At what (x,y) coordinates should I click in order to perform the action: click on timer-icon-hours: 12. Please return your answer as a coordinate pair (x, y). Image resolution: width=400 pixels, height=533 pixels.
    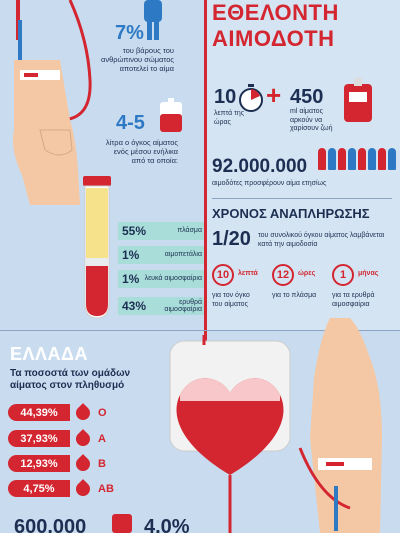
    Looking at the image, I should click on (283, 275).